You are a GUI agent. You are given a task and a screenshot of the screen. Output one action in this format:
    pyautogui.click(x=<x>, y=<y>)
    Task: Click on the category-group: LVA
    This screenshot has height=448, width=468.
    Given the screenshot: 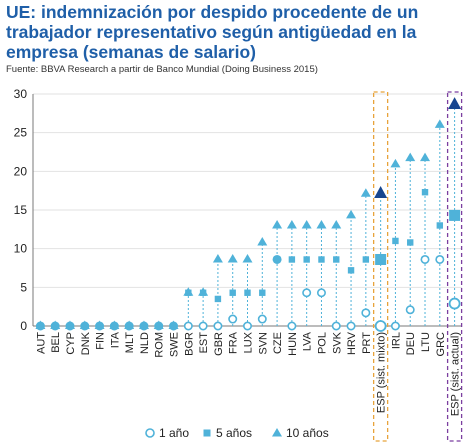 What is the action you would take?
    pyautogui.click(x=307, y=285)
    